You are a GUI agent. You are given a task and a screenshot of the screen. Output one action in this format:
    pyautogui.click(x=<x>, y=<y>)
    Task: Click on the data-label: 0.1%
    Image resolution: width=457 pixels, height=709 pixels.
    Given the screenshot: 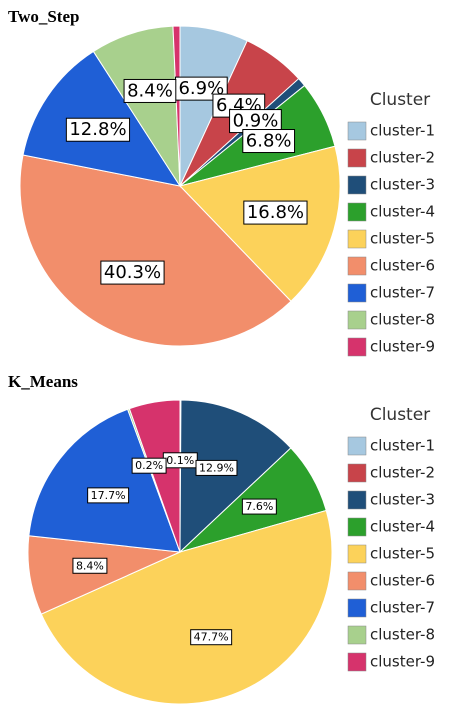 What is the action you would take?
    pyautogui.click(x=180, y=460)
    